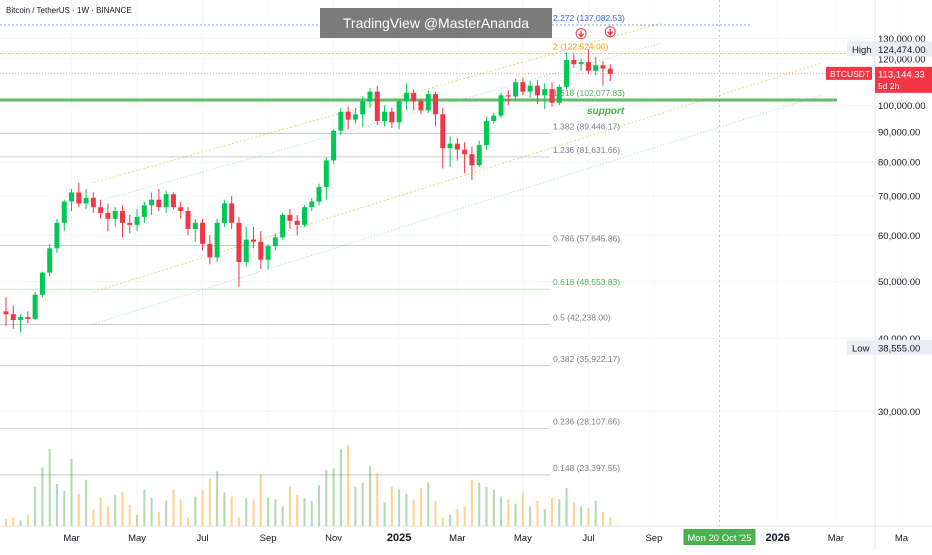 Image resolution: width=932 pixels, height=555 pixels. What do you see at coordinates (719, 537) in the screenshot?
I see `time-marker-badge` at bounding box center [719, 537].